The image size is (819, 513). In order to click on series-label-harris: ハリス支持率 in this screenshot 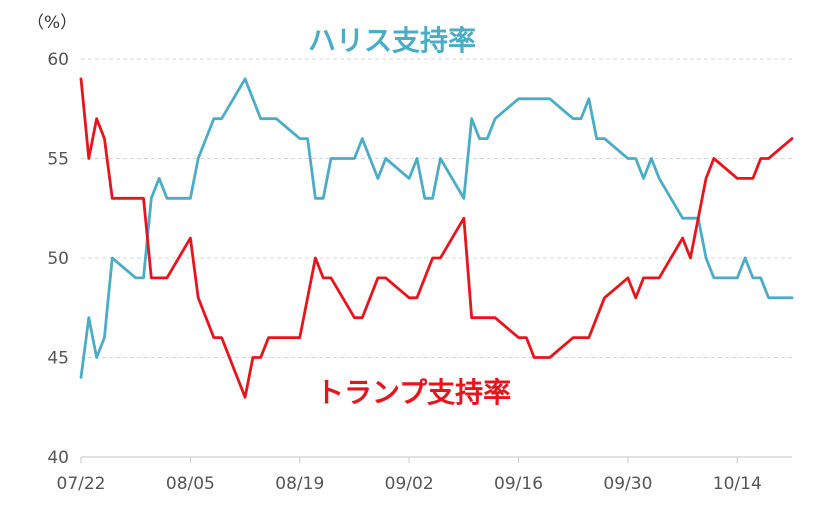, I will do `click(392, 40)`.